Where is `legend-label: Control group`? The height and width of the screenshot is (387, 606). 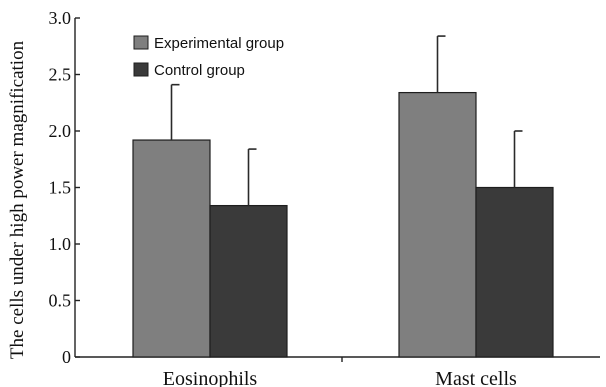
legend-label: Control group is located at coordinates (199, 70).